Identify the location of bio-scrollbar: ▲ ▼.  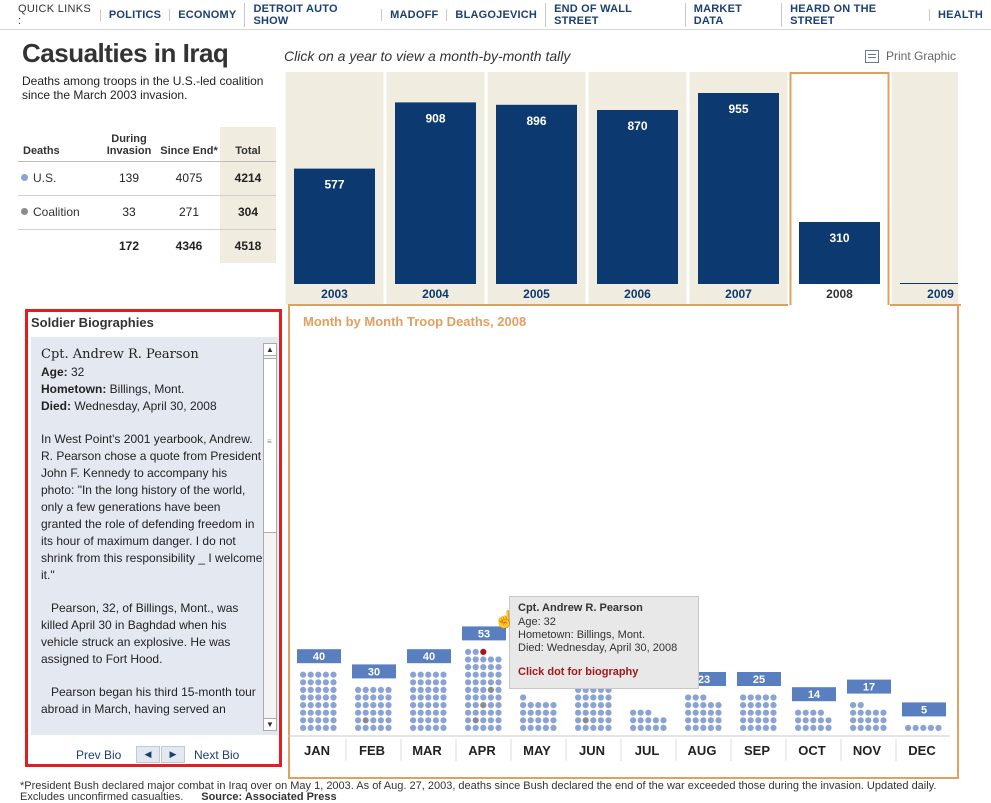
(270, 537).